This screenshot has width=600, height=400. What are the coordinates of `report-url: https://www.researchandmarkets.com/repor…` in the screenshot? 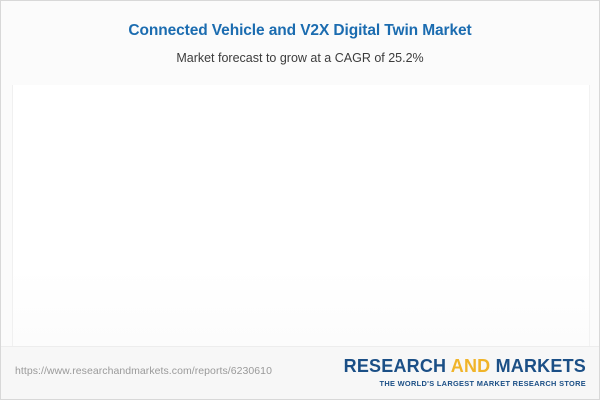 It's located at (143, 371).